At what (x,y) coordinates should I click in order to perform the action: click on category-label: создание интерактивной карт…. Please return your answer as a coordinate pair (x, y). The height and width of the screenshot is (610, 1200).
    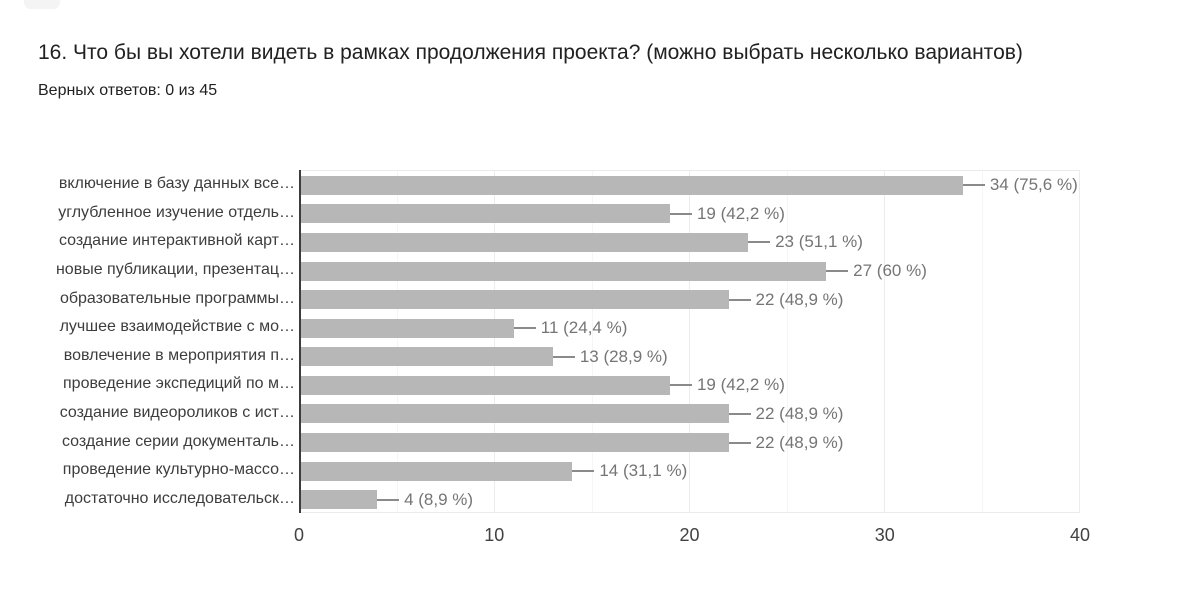
    Looking at the image, I should click on (176, 241).